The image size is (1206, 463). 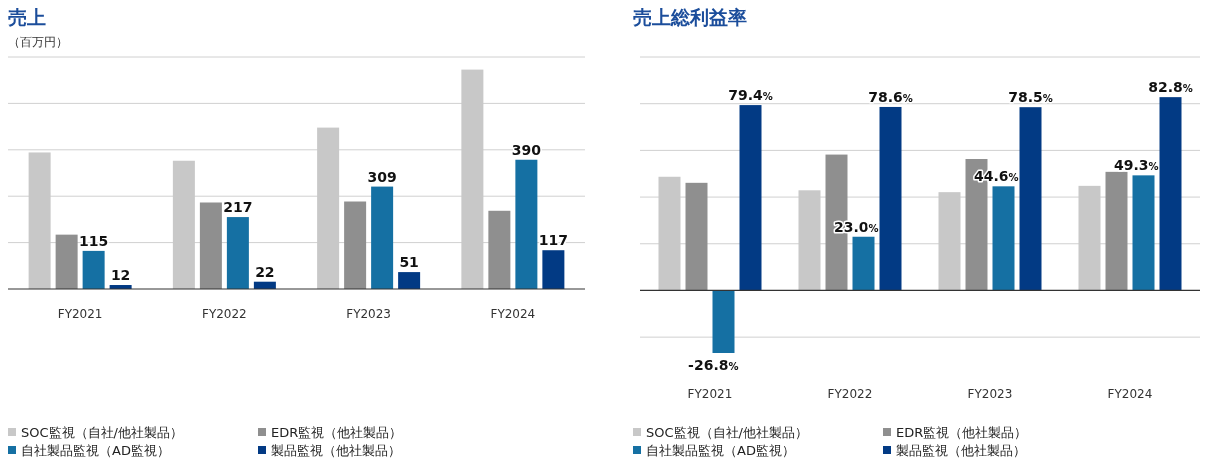 I want to click on chart-title: 売上, so click(x=27, y=17).